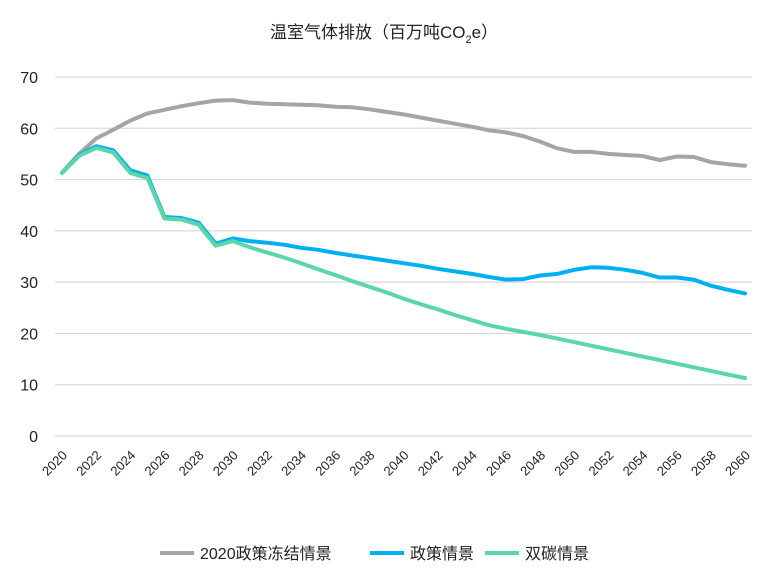 The width and height of the screenshot is (768, 584). I want to click on legend-label: 政策情景, so click(442, 554).